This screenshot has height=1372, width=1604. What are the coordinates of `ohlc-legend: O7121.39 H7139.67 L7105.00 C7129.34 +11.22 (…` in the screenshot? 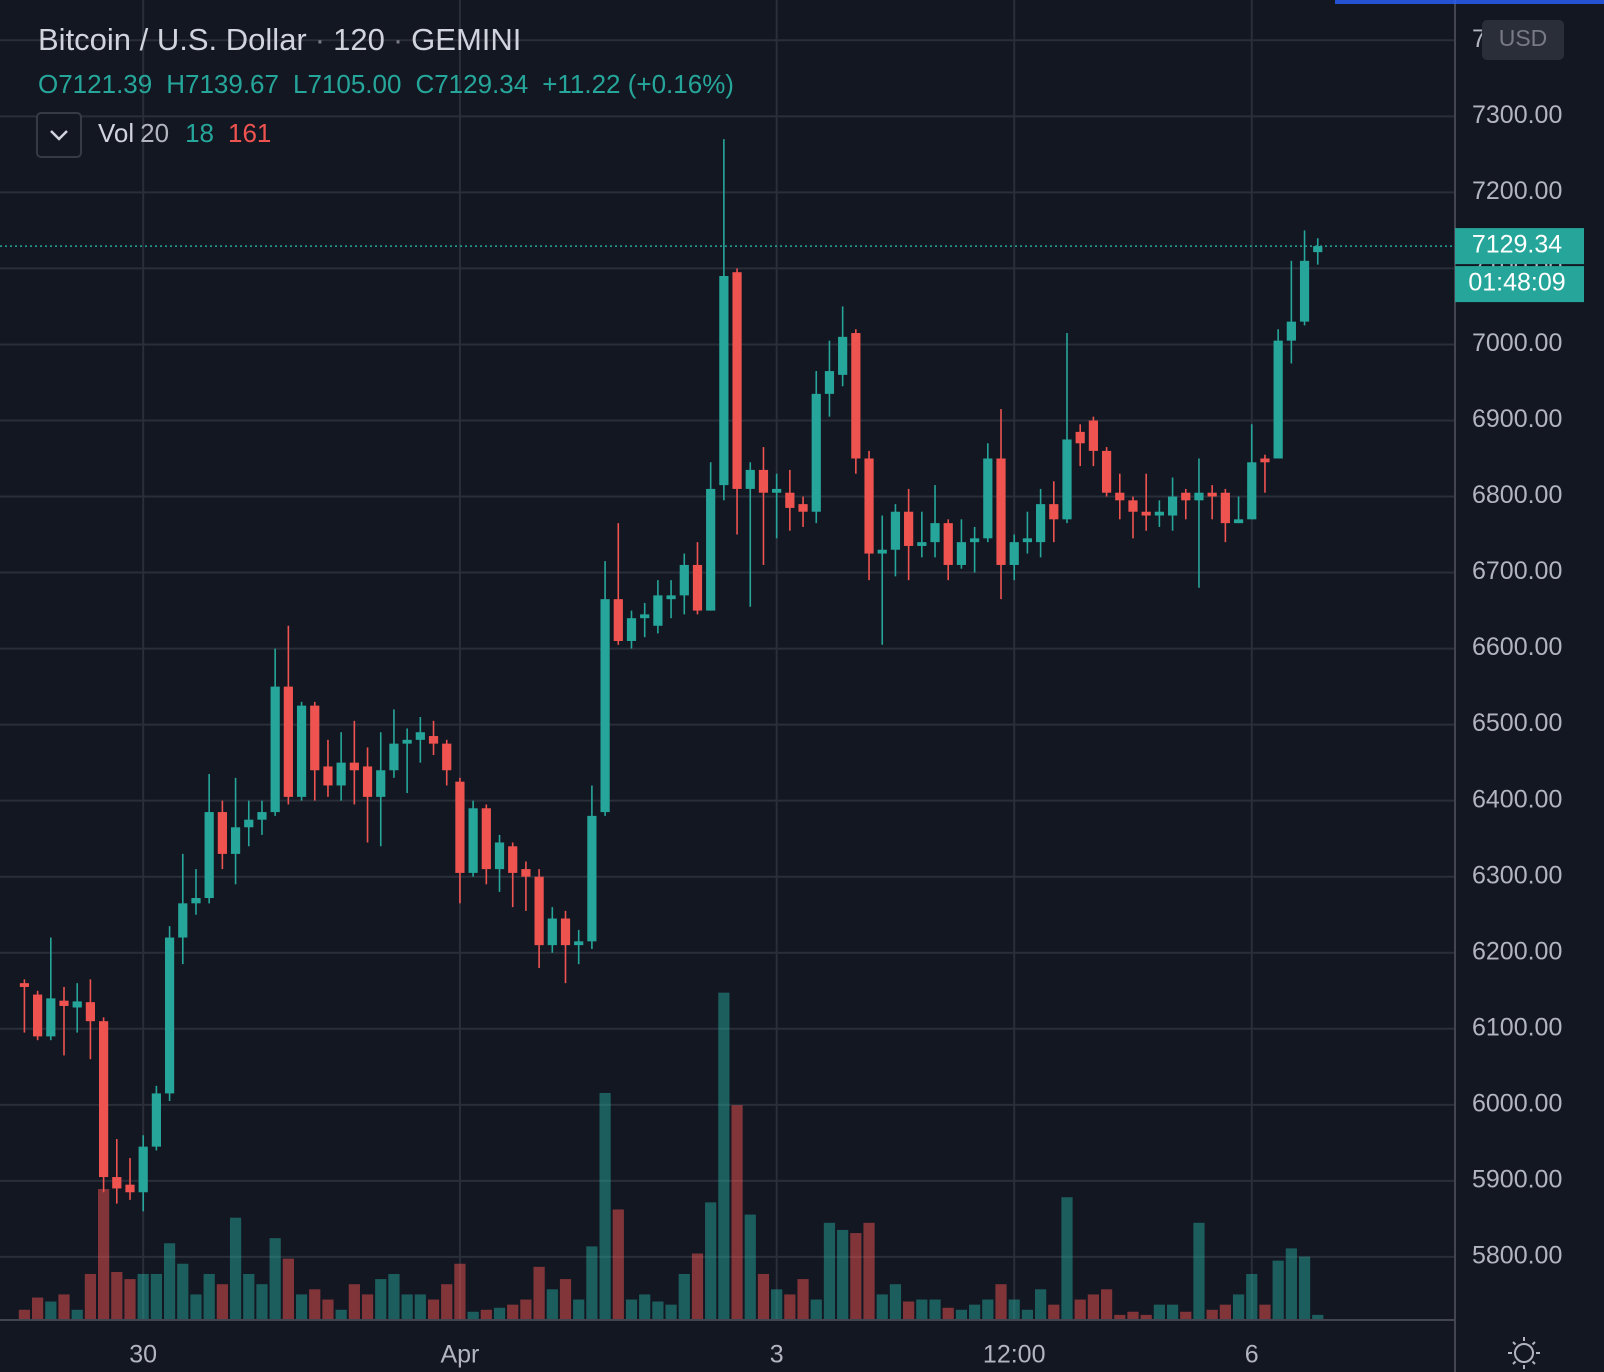 It's located at (386, 84).